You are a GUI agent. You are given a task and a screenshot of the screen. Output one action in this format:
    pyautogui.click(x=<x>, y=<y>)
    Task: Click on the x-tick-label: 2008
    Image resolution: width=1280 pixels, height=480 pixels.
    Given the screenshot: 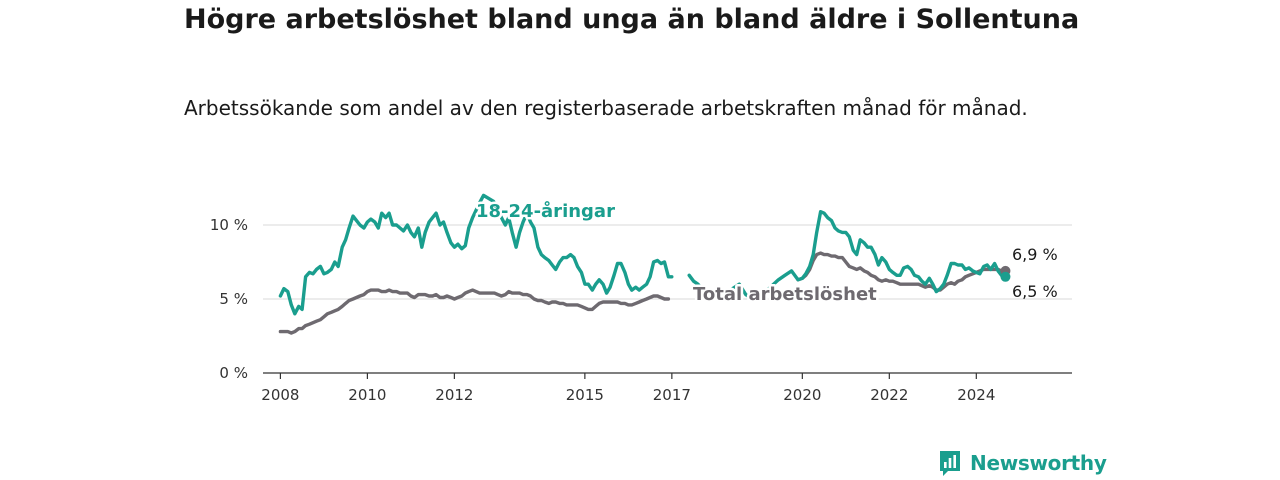 What is the action you would take?
    pyautogui.click(x=280, y=395)
    